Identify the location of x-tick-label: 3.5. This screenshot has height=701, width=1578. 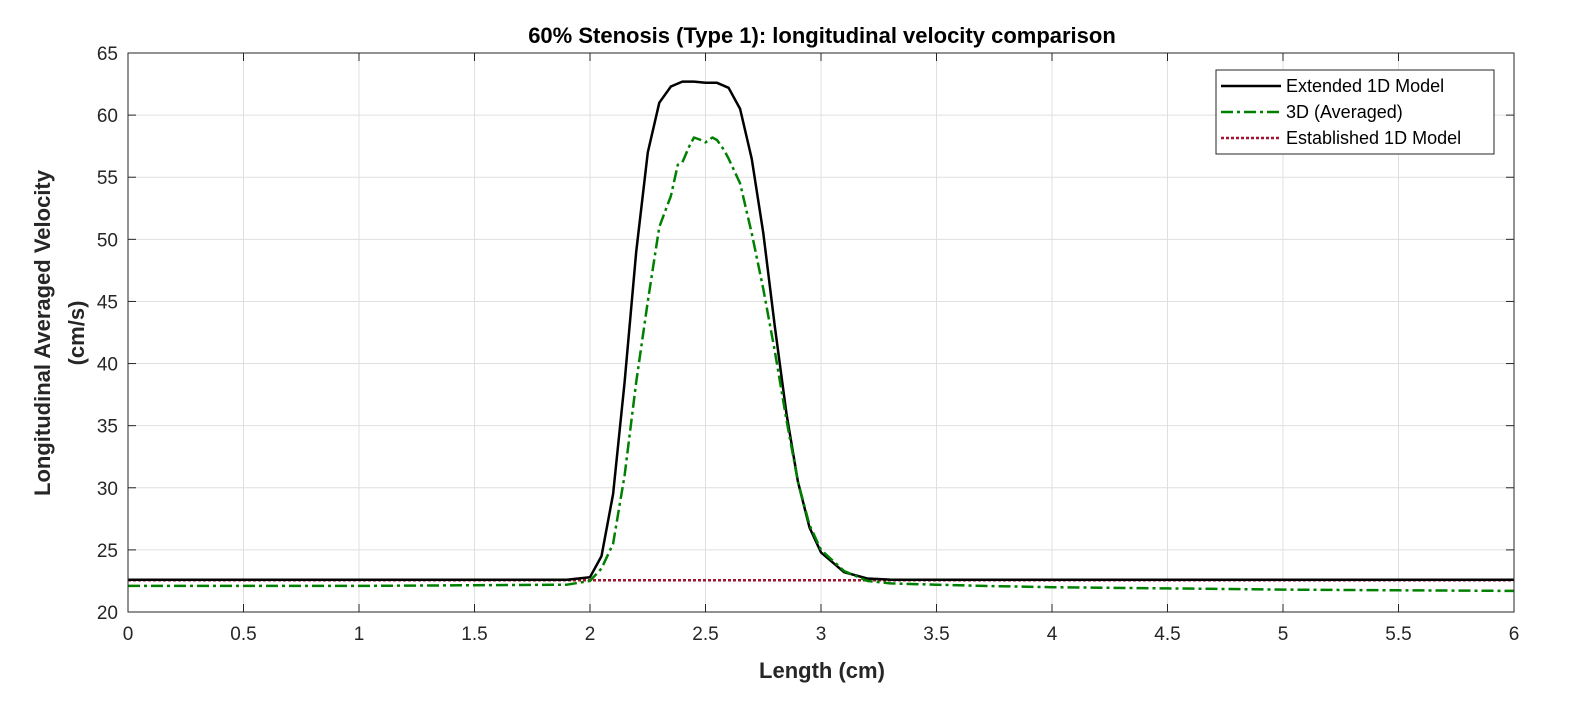
(936, 634).